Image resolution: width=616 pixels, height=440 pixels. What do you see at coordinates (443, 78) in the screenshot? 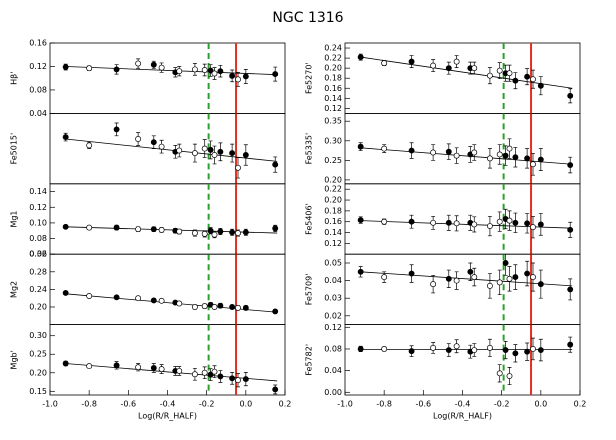
I see `panel: Fe5270' 0.120.140.160.180.200.220.24` at bounding box center [443, 78].